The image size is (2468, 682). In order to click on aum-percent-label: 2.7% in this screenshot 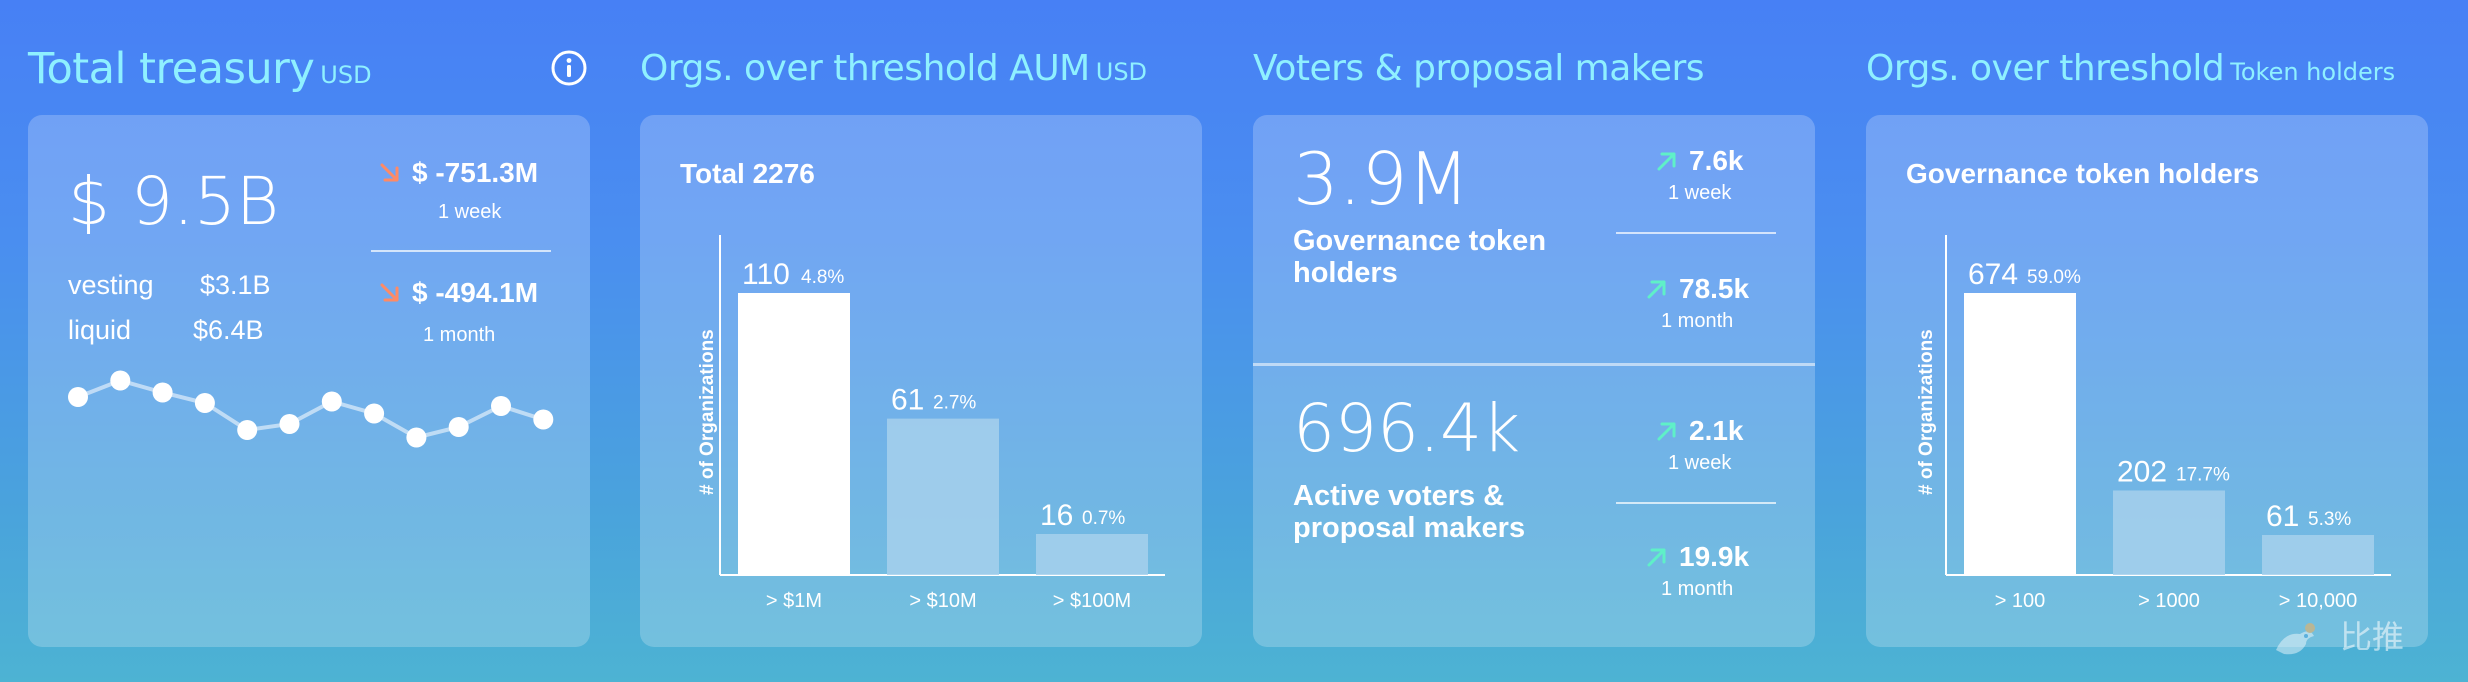, I will do `click(954, 403)`.